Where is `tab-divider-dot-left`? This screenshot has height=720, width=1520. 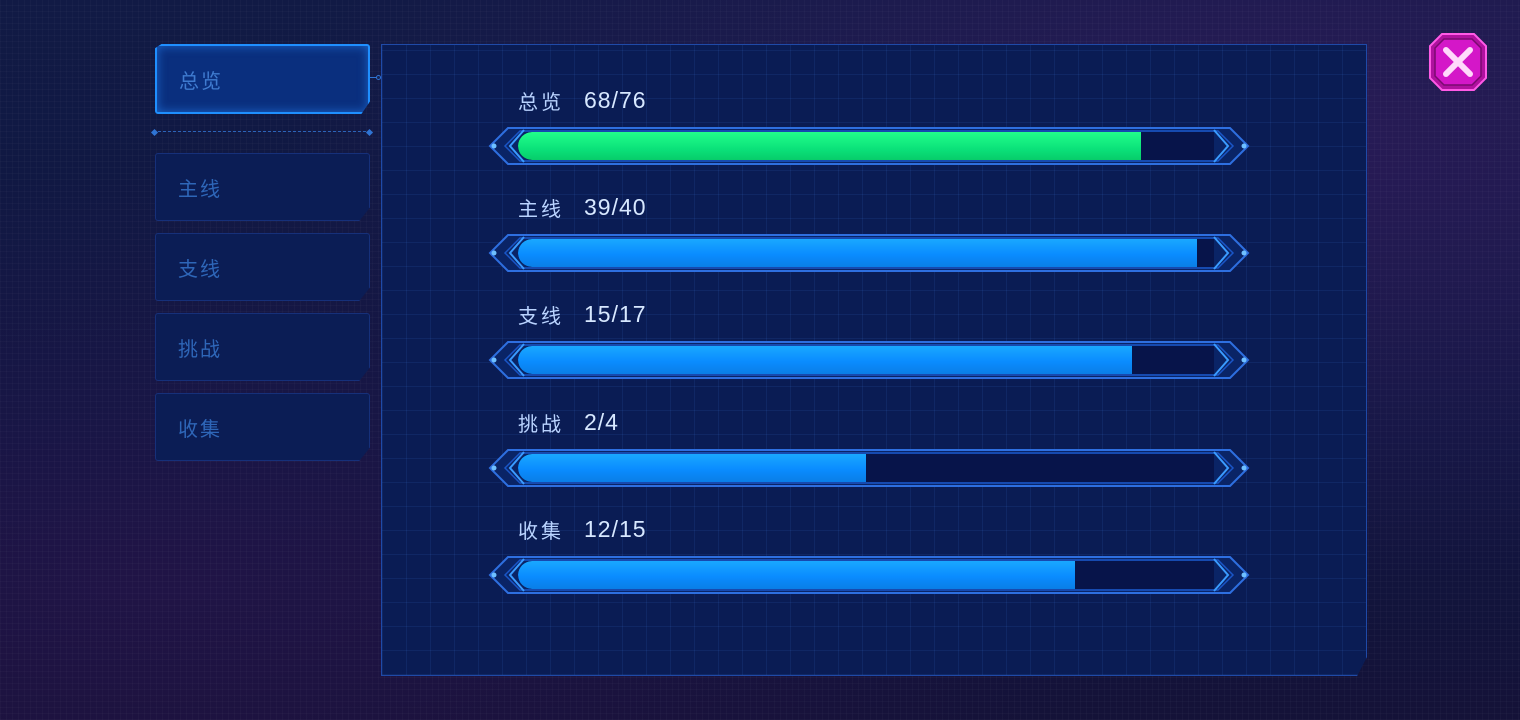
tab-divider-dot-left is located at coordinates (154, 132).